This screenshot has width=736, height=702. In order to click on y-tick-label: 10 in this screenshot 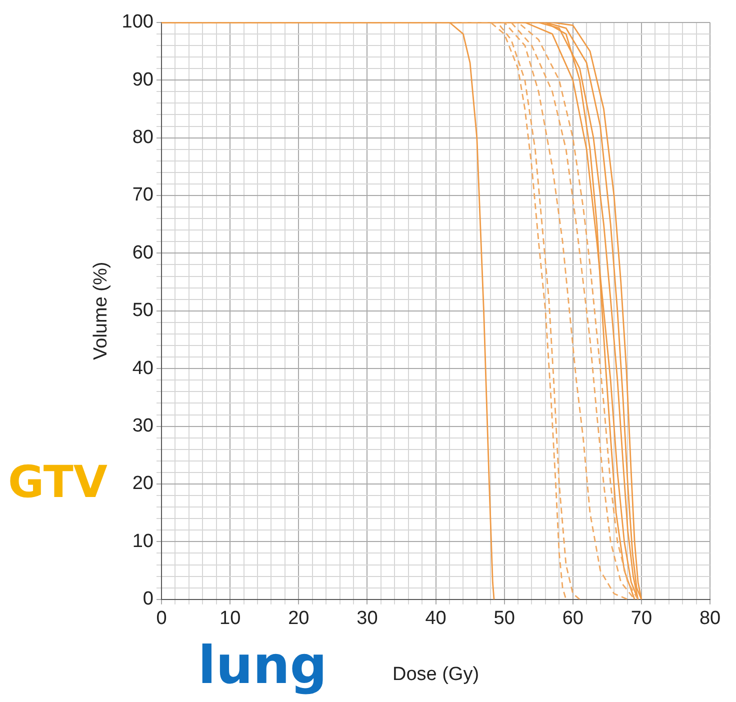, I will do `click(143, 541)`.